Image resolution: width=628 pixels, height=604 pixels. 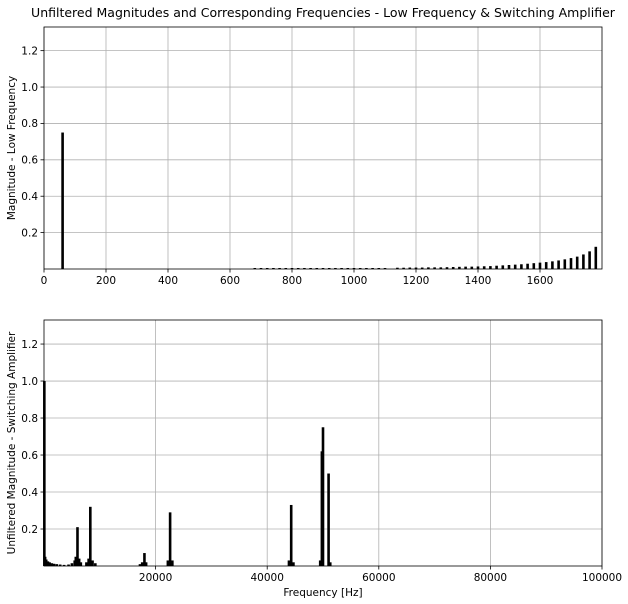 What do you see at coordinates (29, 530) in the screenshot?
I see `bottom-y-tick-label: 0.2` at bounding box center [29, 530].